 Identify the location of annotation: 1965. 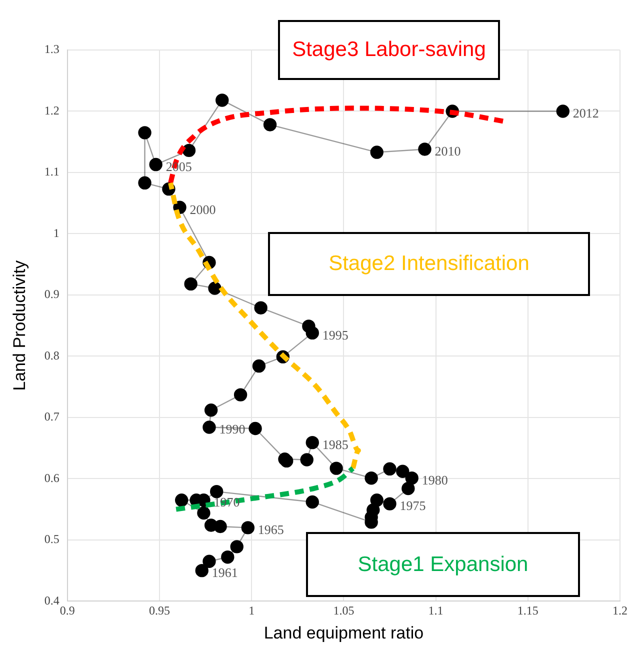
(271, 530).